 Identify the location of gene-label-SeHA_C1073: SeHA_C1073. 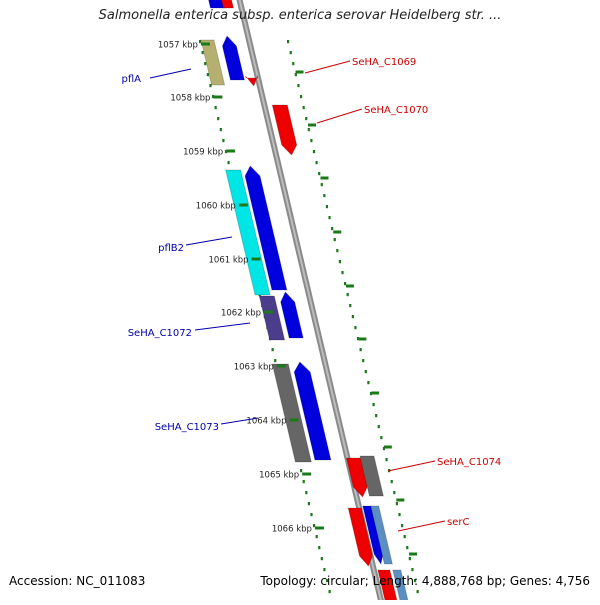
(187, 427).